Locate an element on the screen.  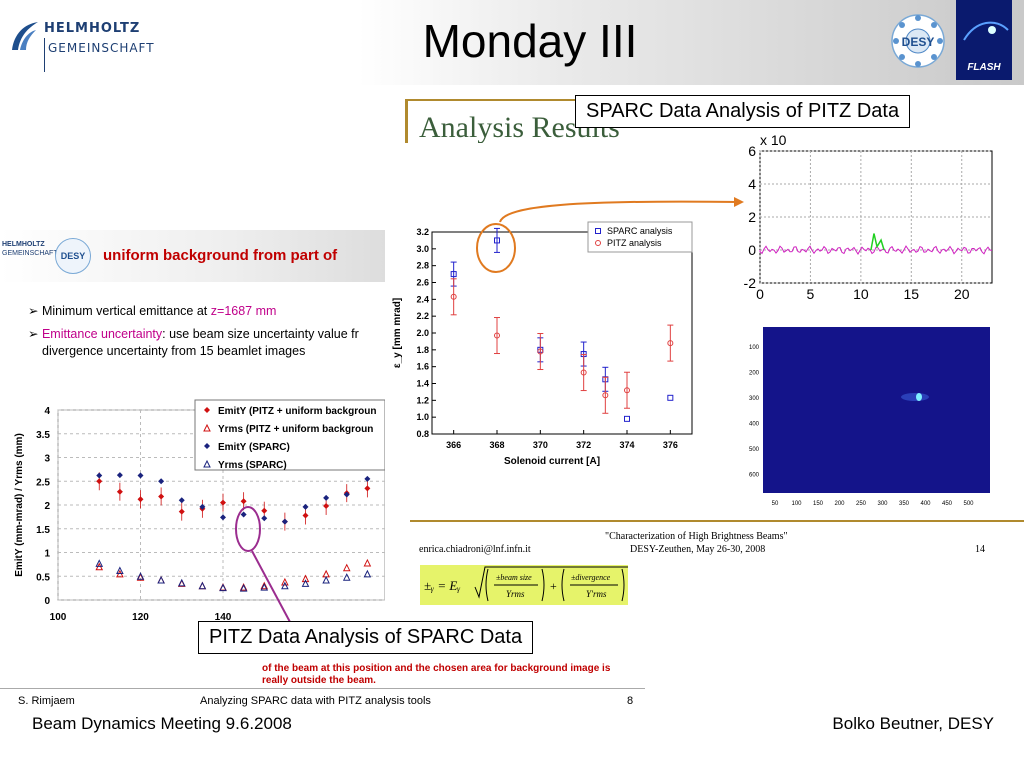
svg-text: Y′rms is located at coordinates (596, 594).